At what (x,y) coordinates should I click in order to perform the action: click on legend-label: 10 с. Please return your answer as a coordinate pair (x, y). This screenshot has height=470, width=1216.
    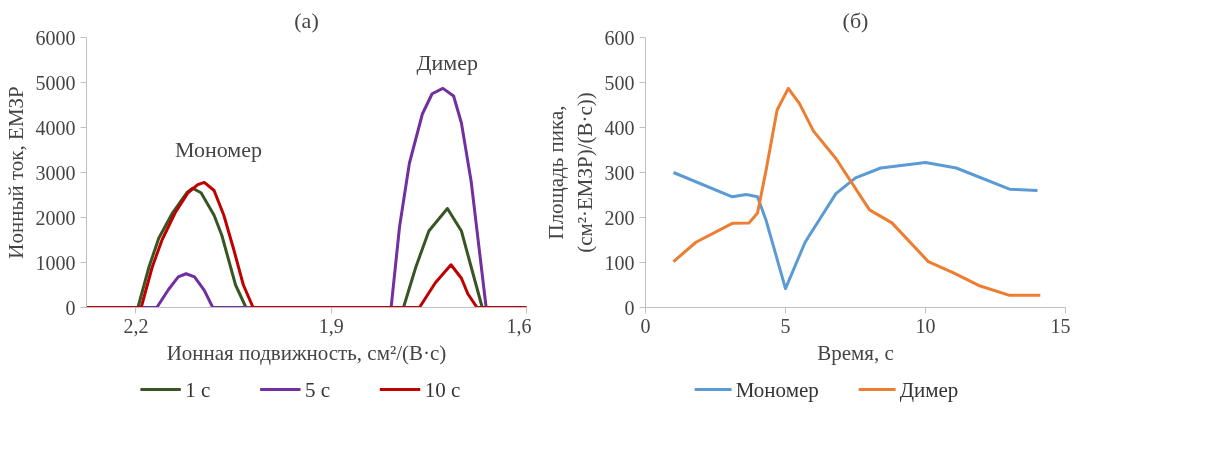
    Looking at the image, I should click on (442, 389).